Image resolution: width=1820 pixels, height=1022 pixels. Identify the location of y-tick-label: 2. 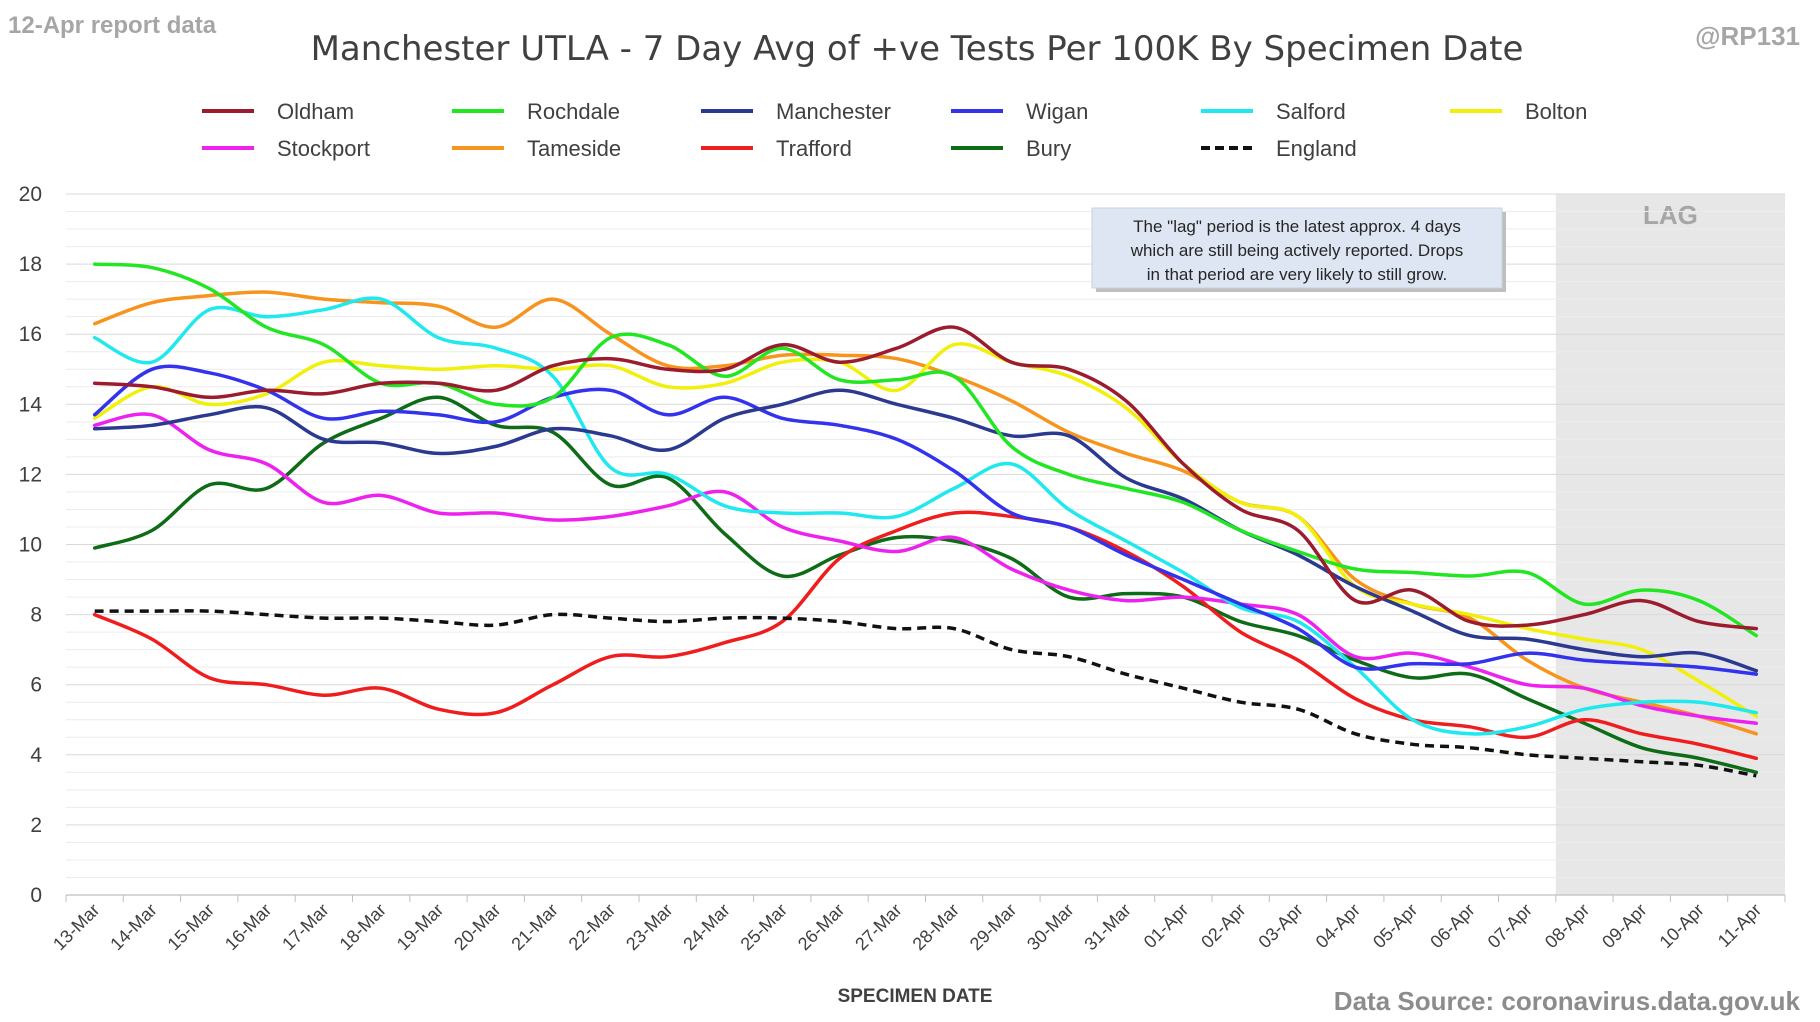
(36, 825).